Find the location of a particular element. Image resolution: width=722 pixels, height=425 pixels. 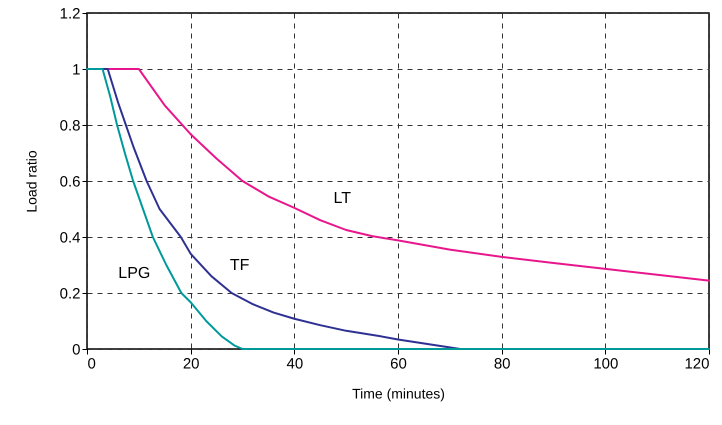

y-tick-label: 1 is located at coordinates (76, 70).